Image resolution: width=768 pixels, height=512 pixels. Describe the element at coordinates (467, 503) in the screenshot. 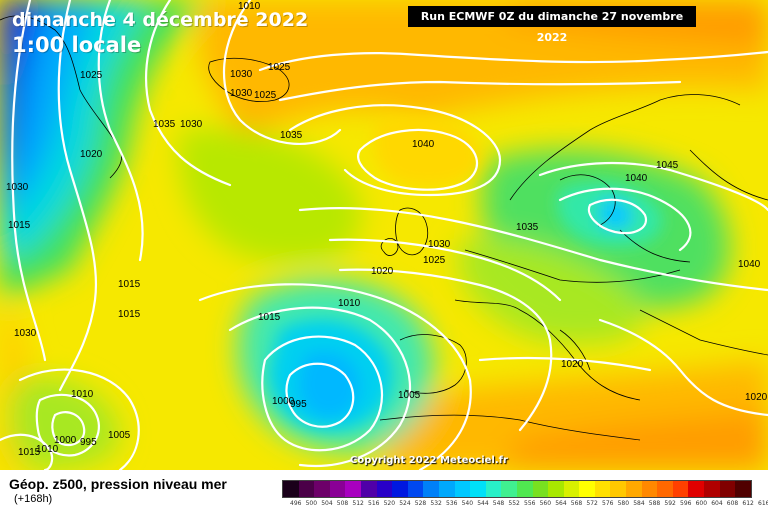

I see `color-scale-tick-label: 540` at that location.